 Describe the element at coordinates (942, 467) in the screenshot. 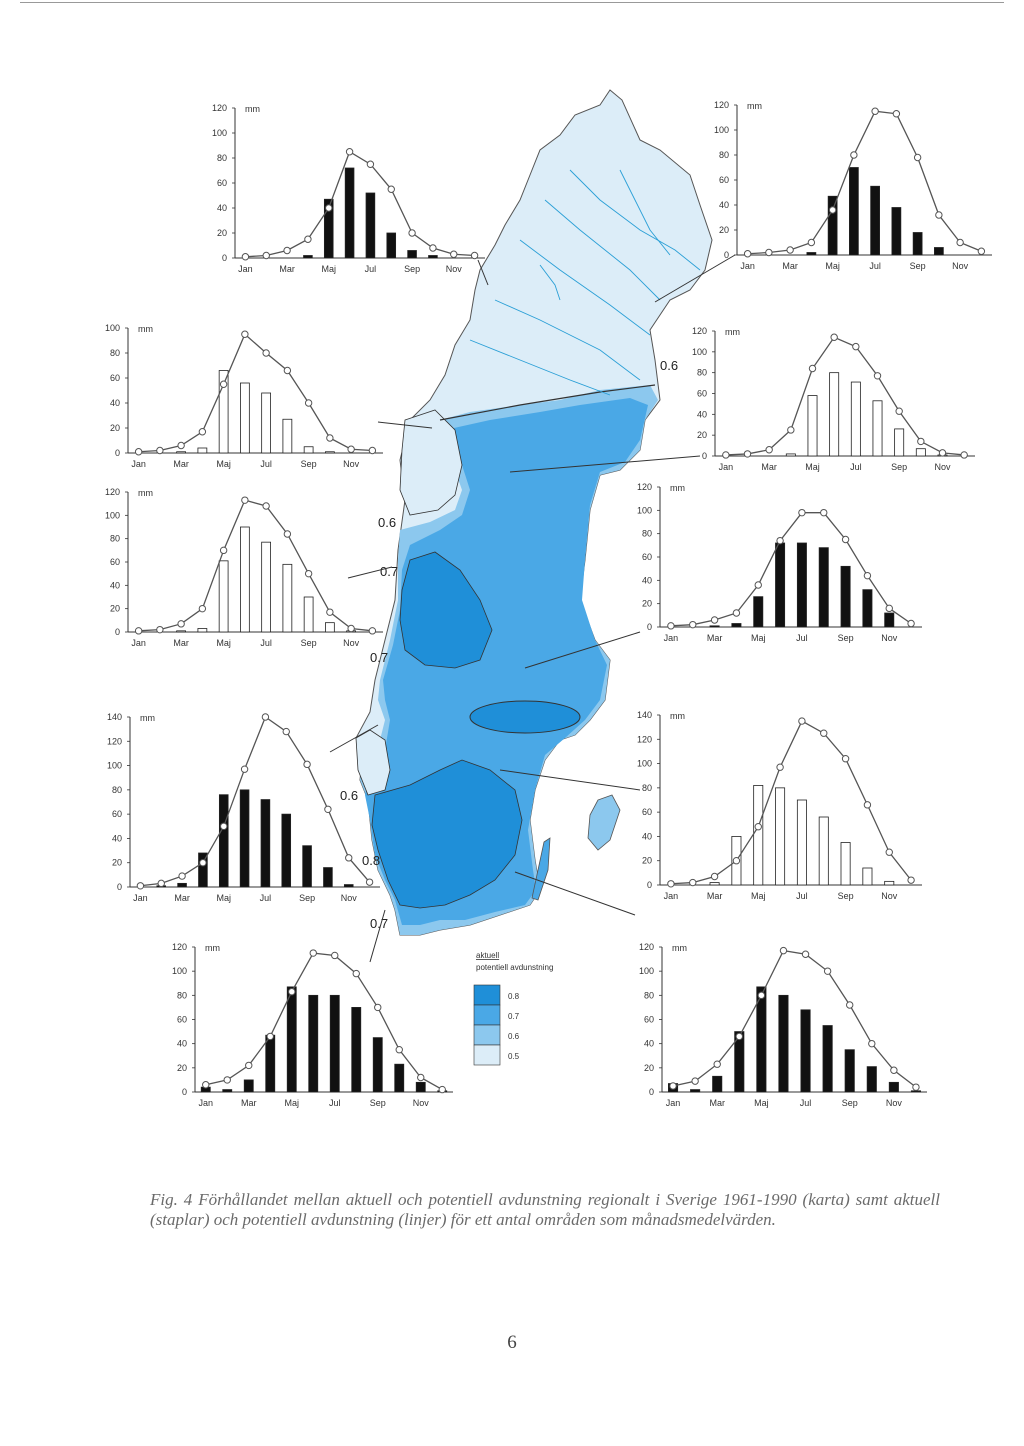

I see `x-tick-label: Nov` at that location.